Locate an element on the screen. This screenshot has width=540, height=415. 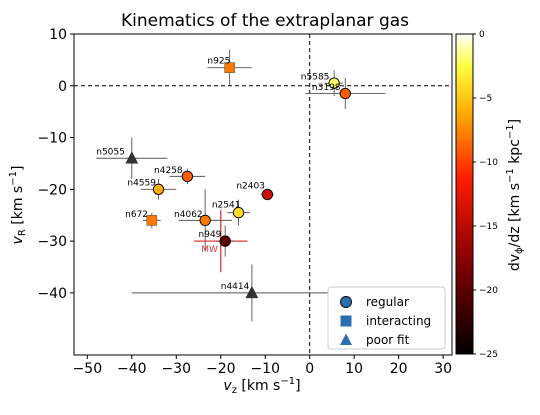
x-tick-label: −40 is located at coordinates (132, 369).